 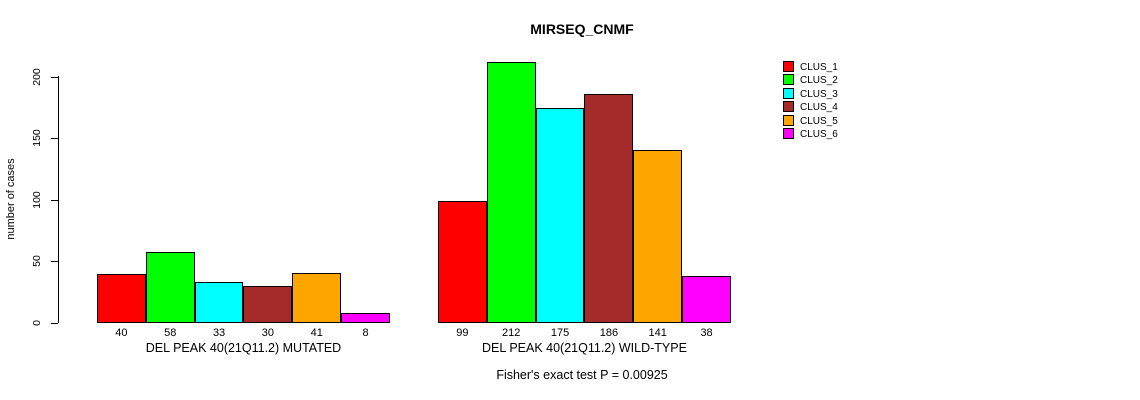 What do you see at coordinates (657, 333) in the screenshot?
I see `bar-value-label: 141` at bounding box center [657, 333].